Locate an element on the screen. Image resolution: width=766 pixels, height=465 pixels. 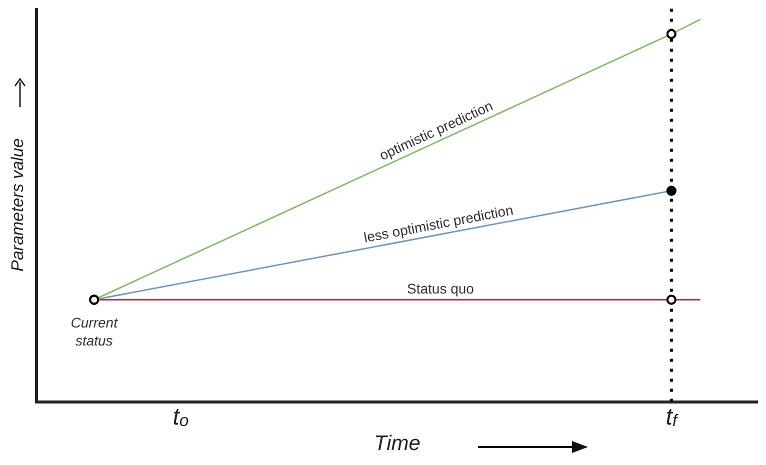
y-axis-title: Parameters value is located at coordinates (17, 205).